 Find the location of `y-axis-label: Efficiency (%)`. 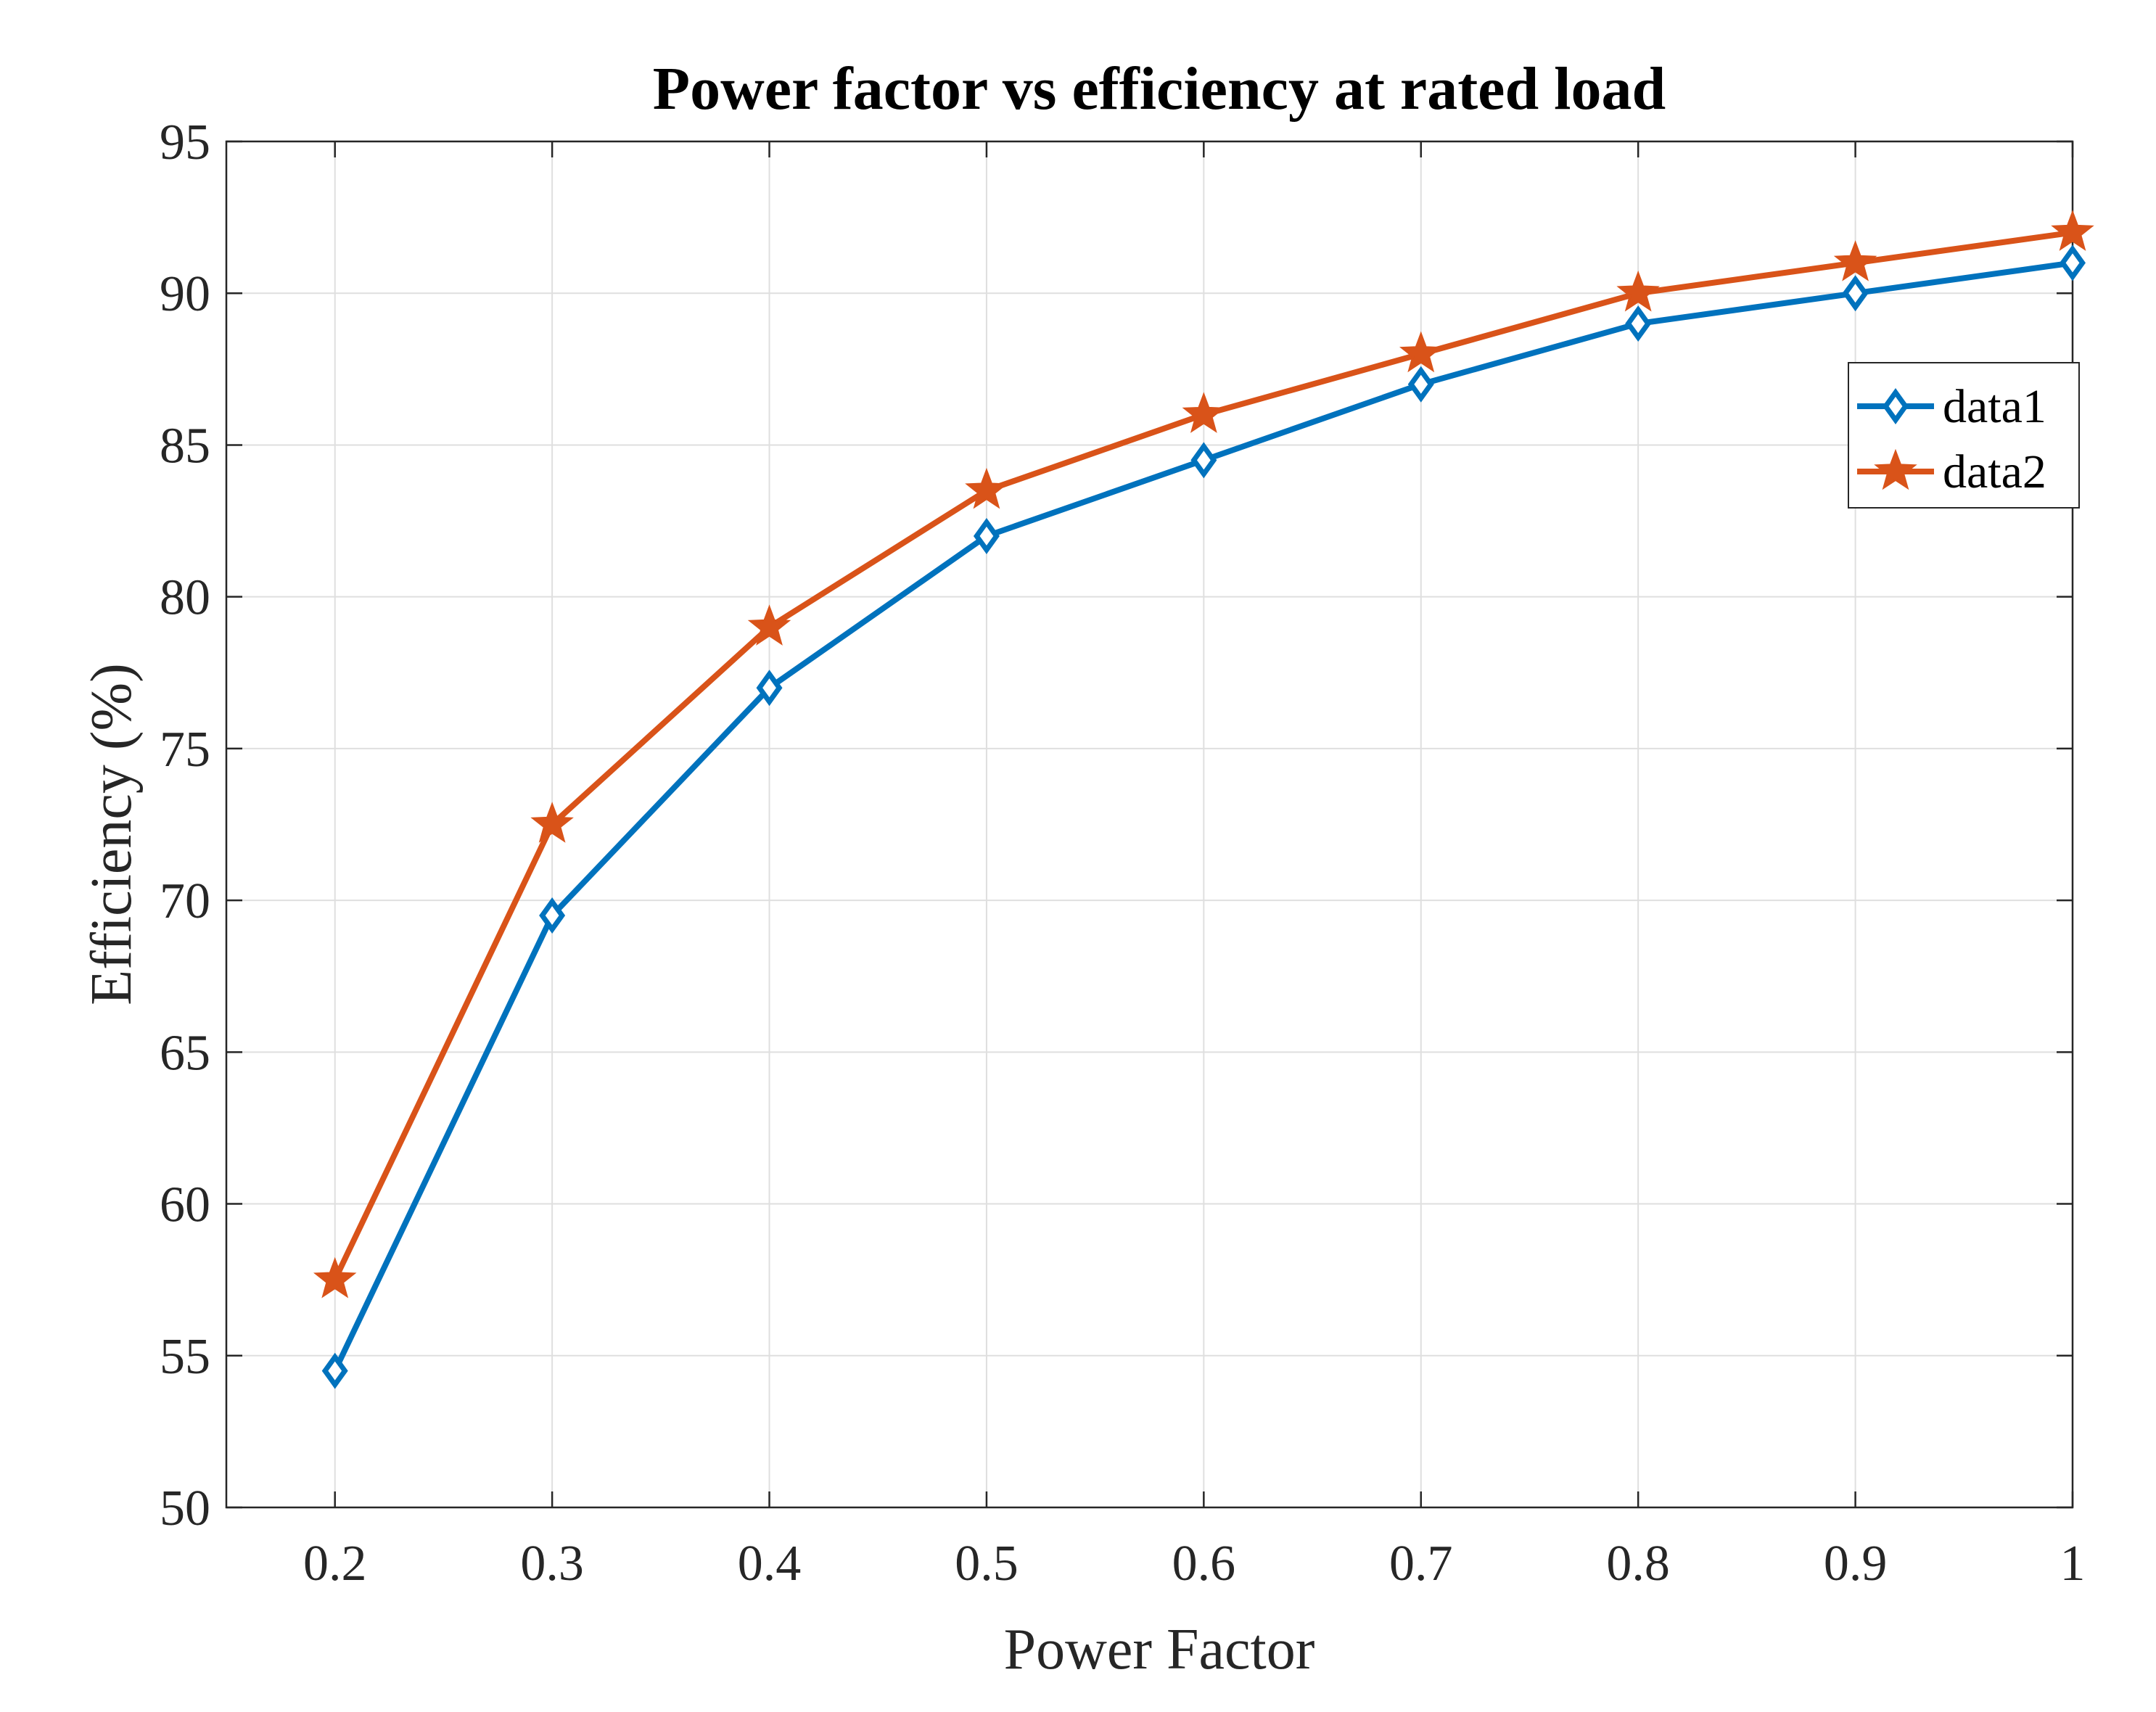

y-axis-label: Efficiency (%) is located at coordinates (112, 834).